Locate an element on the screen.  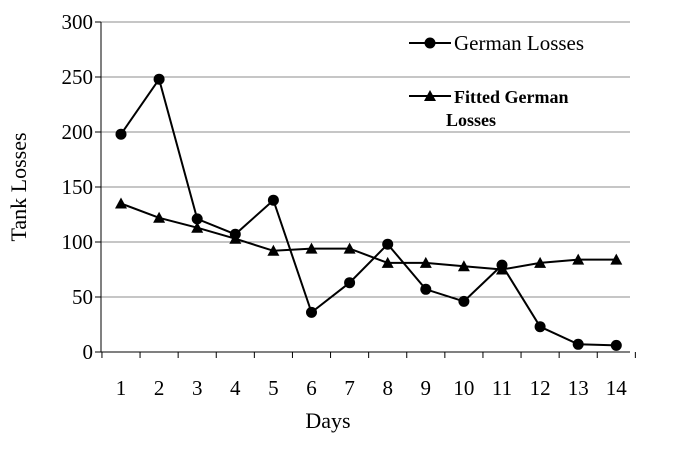
x-tick-label-5: 5 is located at coordinates (273, 388).